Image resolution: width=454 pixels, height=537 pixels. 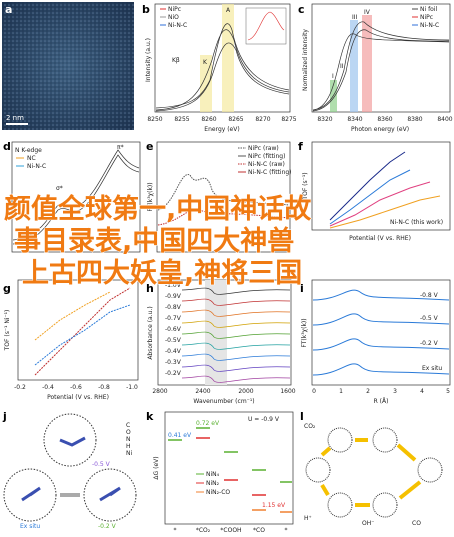 I want to click on potential-label: -0.8 V, so click(x=429, y=295).